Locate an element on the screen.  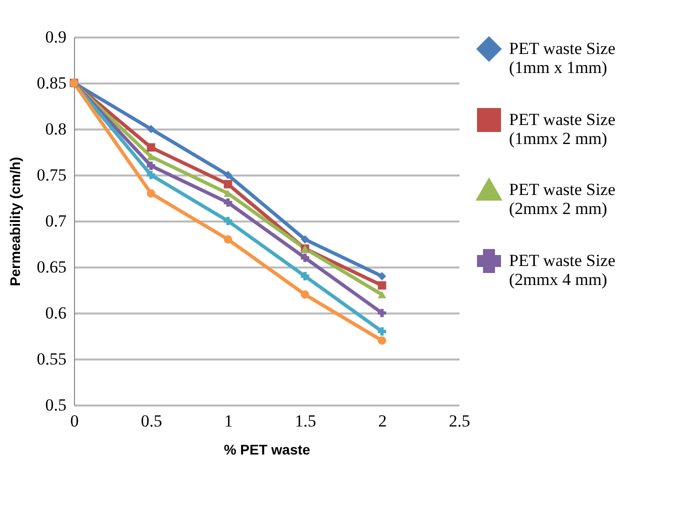
y-tick-label: 0.6 is located at coordinates (55, 313).